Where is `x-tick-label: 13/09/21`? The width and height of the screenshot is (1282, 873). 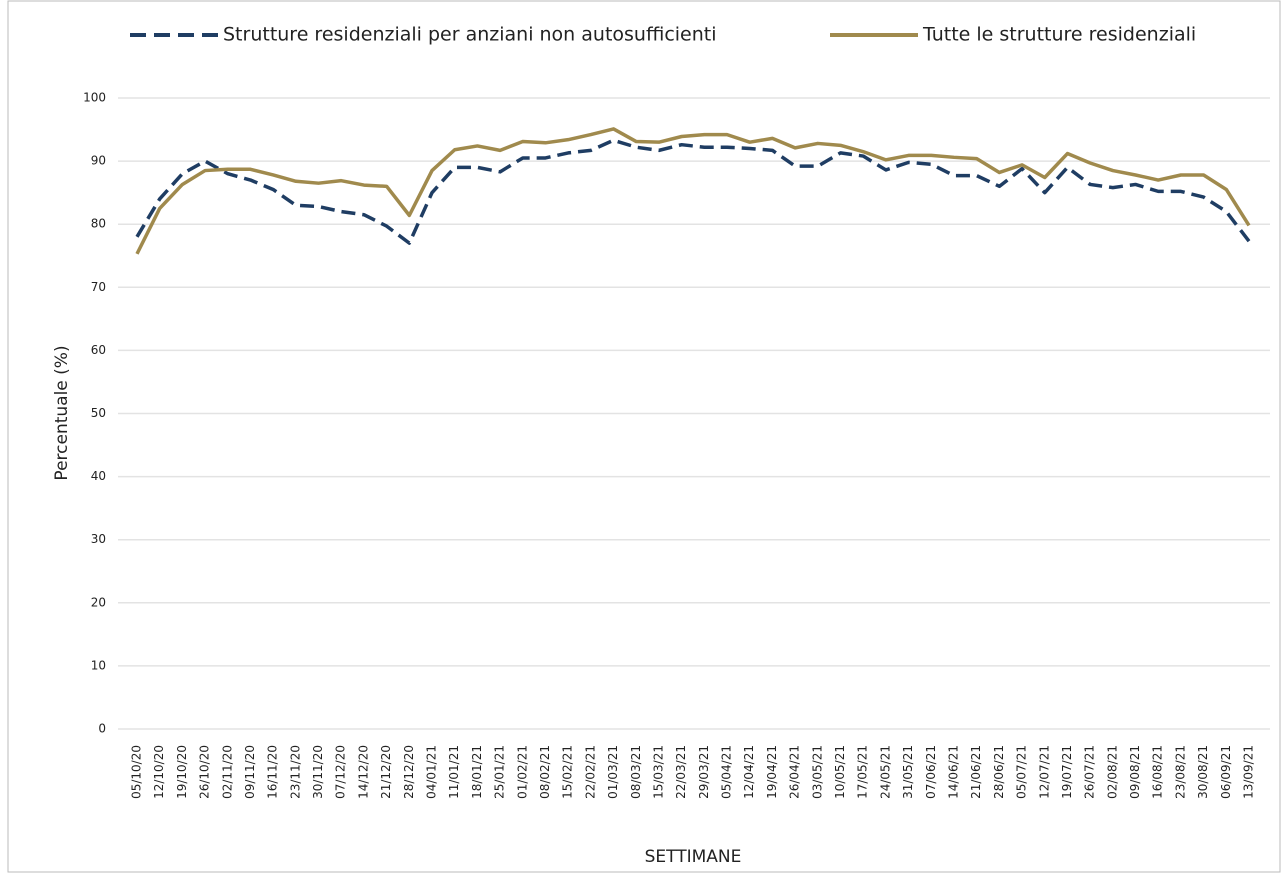 x-tick-label: 13/09/21 is located at coordinates (1249, 772).